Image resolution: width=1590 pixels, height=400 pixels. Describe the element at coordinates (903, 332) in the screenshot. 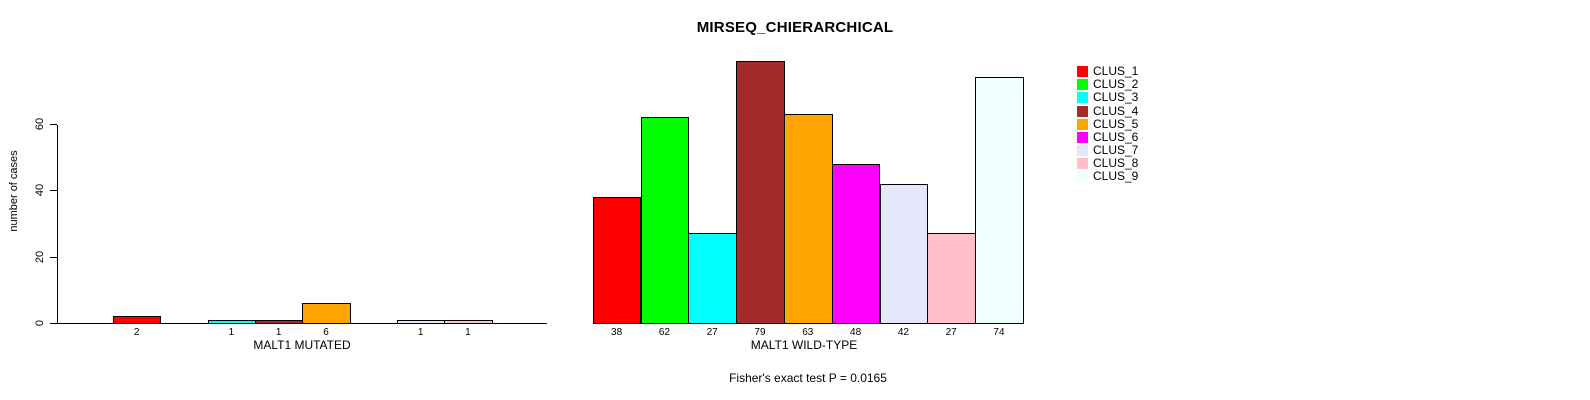

I see `bar-value-label: 42` at that location.